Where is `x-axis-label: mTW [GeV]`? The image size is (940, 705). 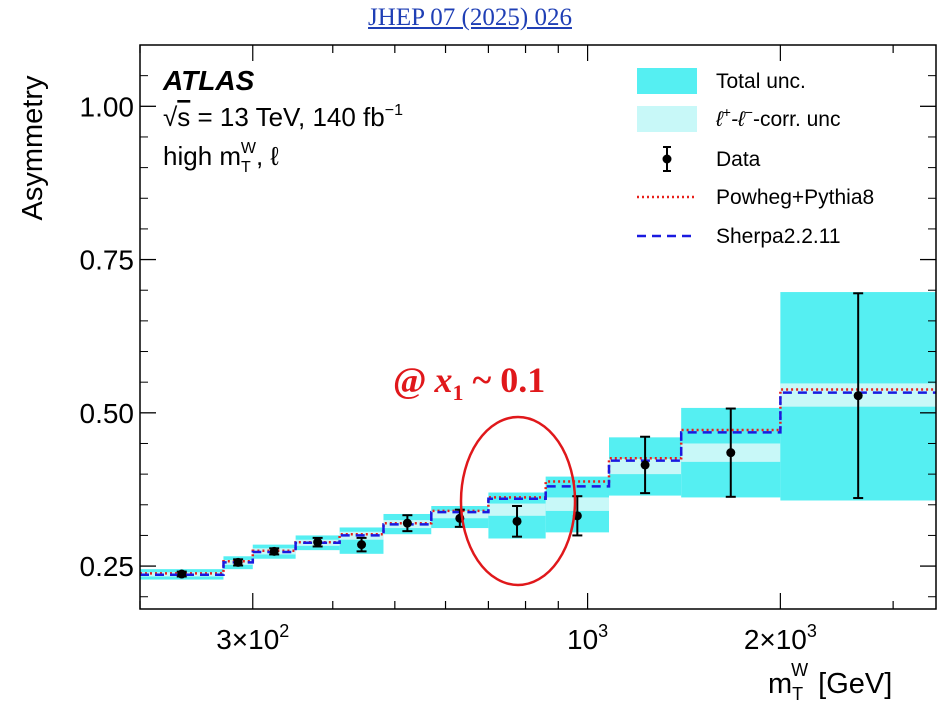
x-axis-label: mTW [GeV] is located at coordinates (830, 682).